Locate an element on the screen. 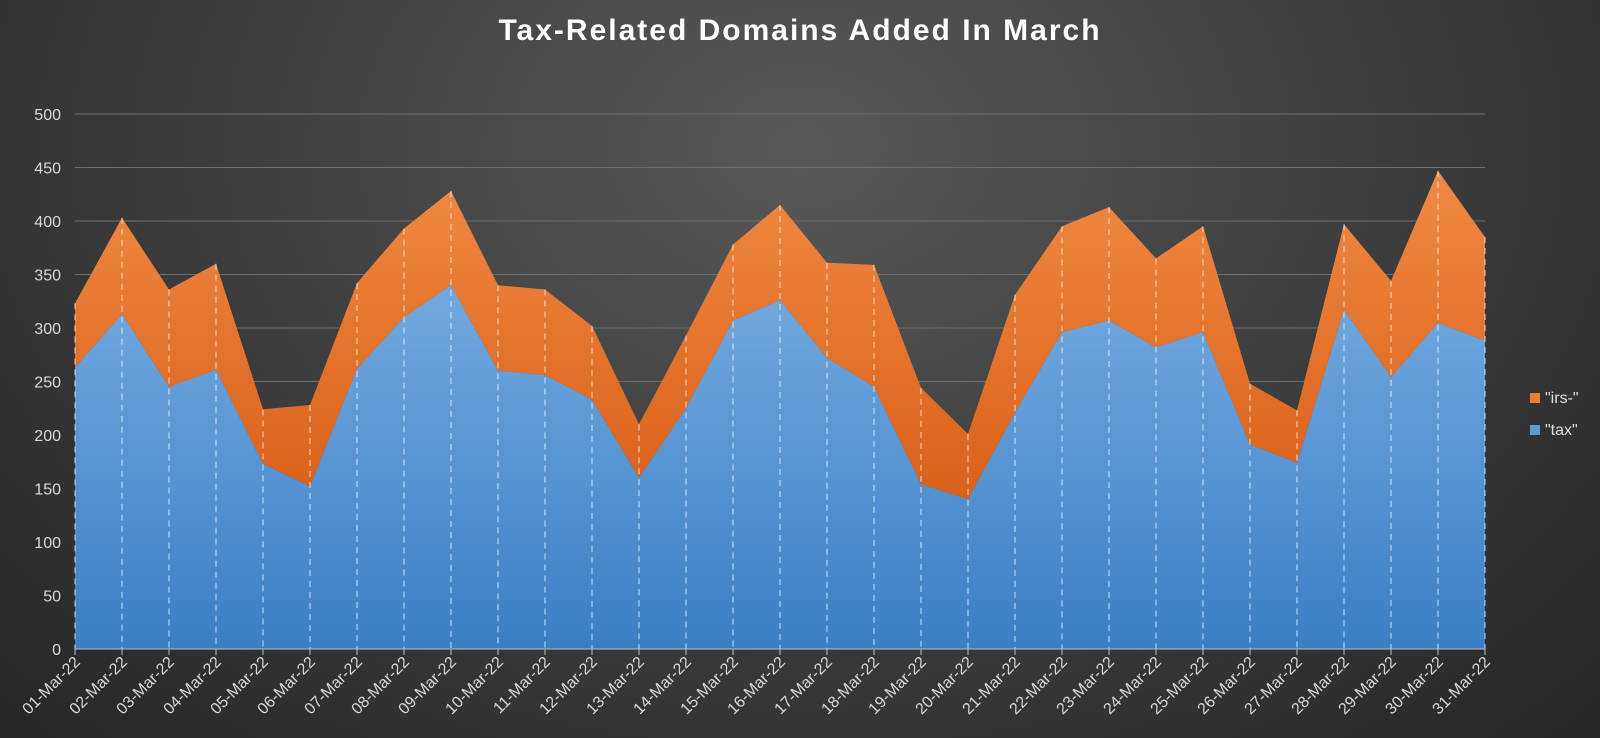 Image resolution: width=1600 pixels, height=738 pixels. legend-label: "irs-" is located at coordinates (1562, 398).